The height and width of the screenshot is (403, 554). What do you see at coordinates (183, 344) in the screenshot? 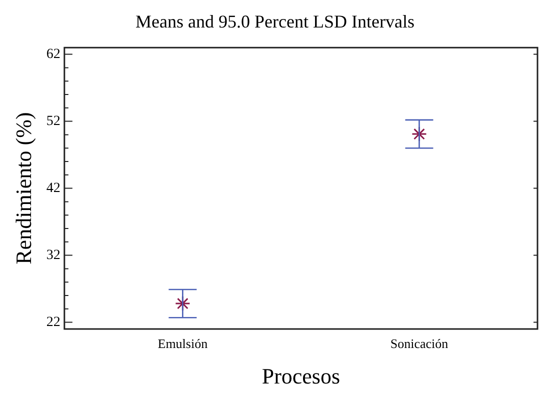
I see `x-tick-label: Emulsión` at bounding box center [183, 344].